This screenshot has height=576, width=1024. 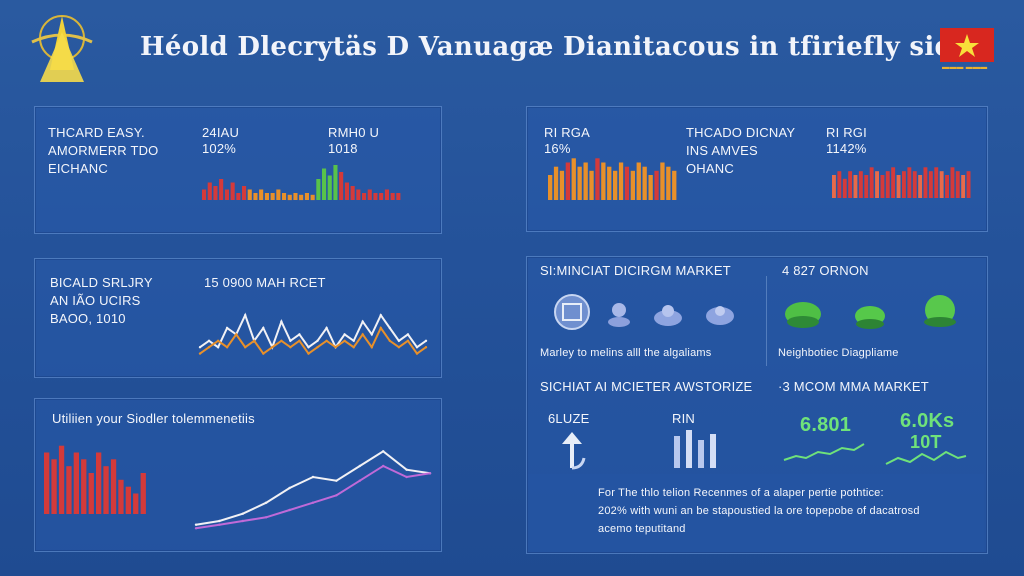 I want to click on chart-bars-p5, so click(x=95, y=479).